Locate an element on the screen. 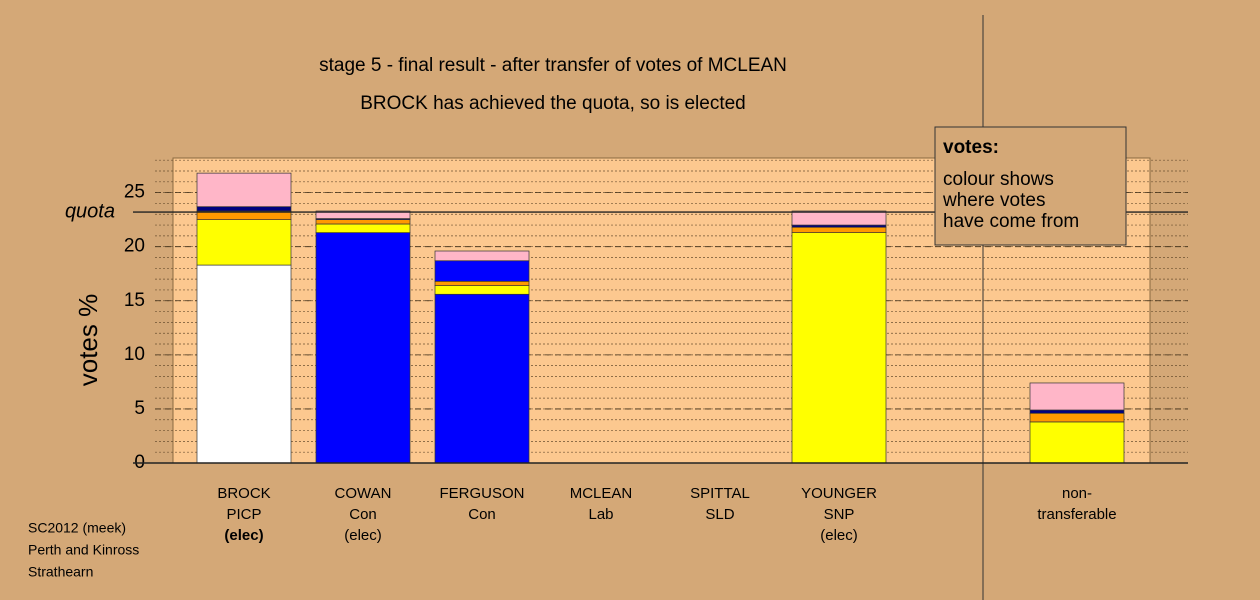 This screenshot has width=1260, height=600. x-tick-label: PICP is located at coordinates (243, 514).